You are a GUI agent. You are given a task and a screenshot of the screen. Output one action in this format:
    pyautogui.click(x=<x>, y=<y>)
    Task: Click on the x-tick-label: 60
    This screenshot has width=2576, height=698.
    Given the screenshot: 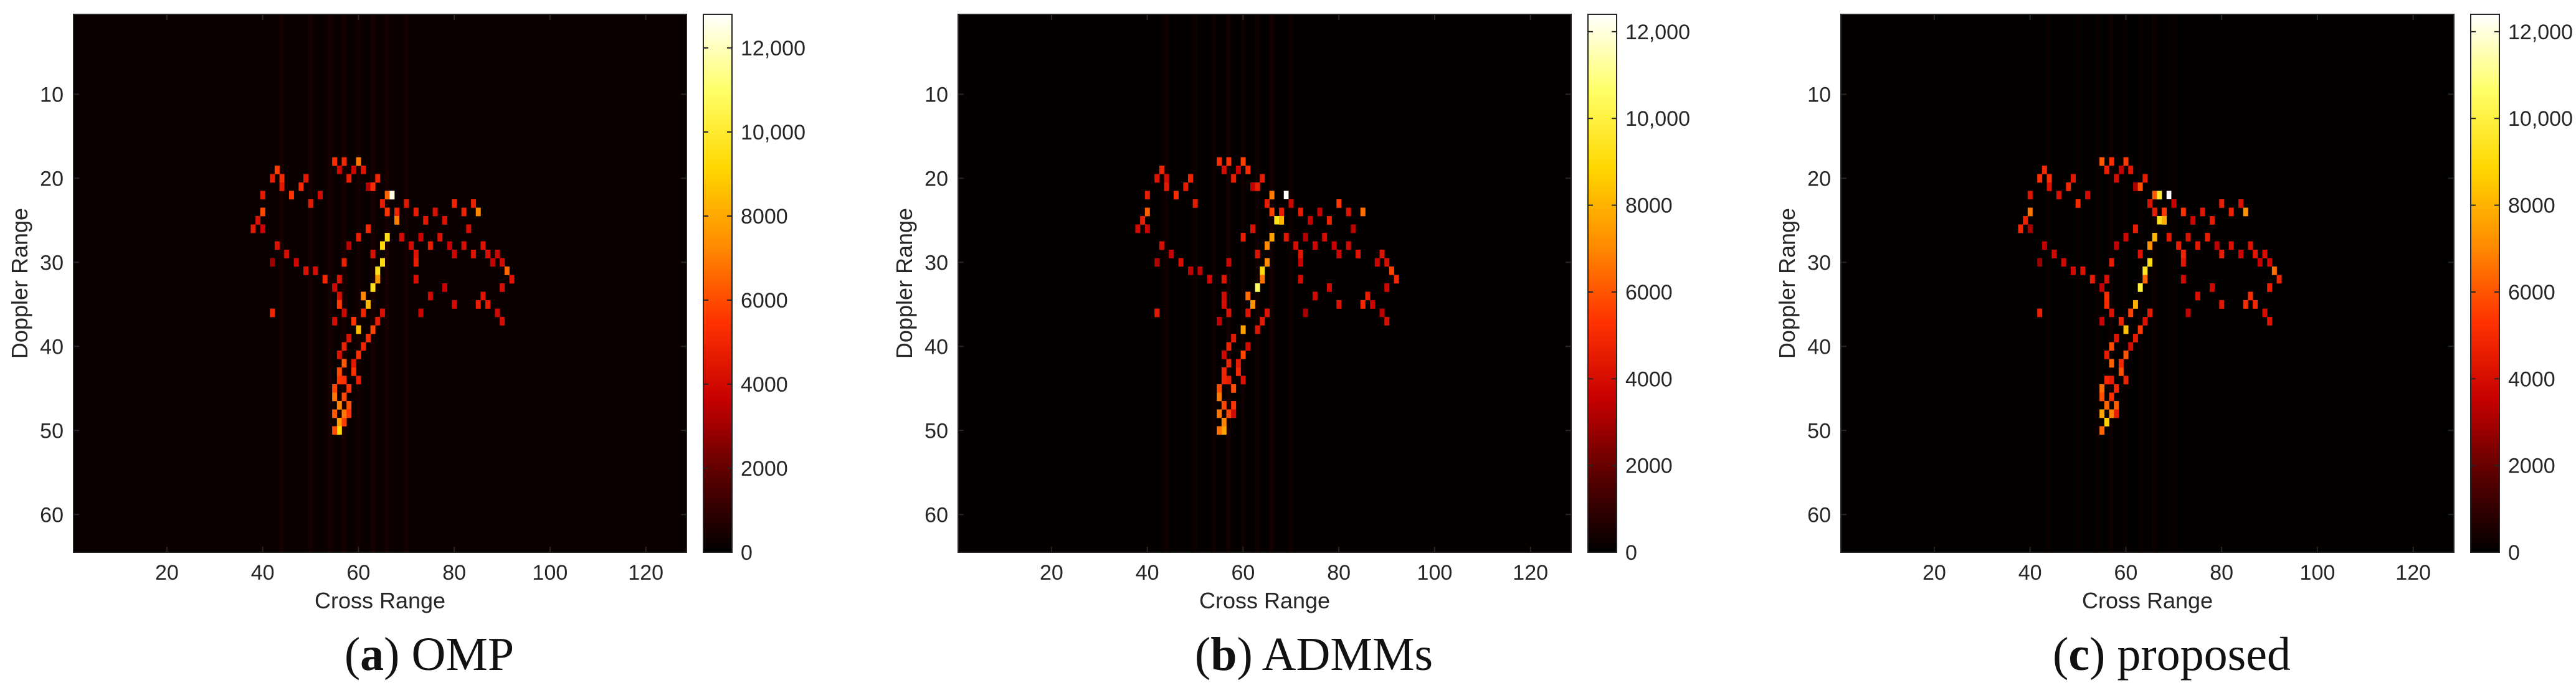 What is the action you would take?
    pyautogui.click(x=358, y=573)
    